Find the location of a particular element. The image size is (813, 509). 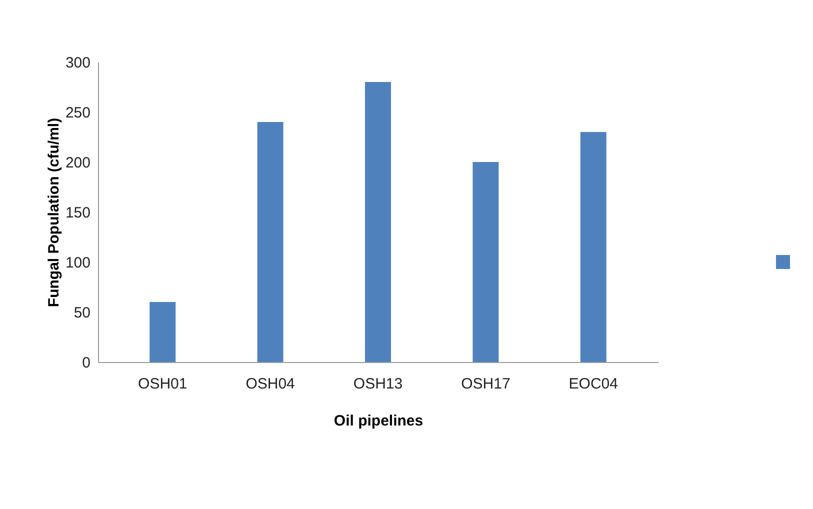

x-tick-label: OSH04 is located at coordinates (270, 384).